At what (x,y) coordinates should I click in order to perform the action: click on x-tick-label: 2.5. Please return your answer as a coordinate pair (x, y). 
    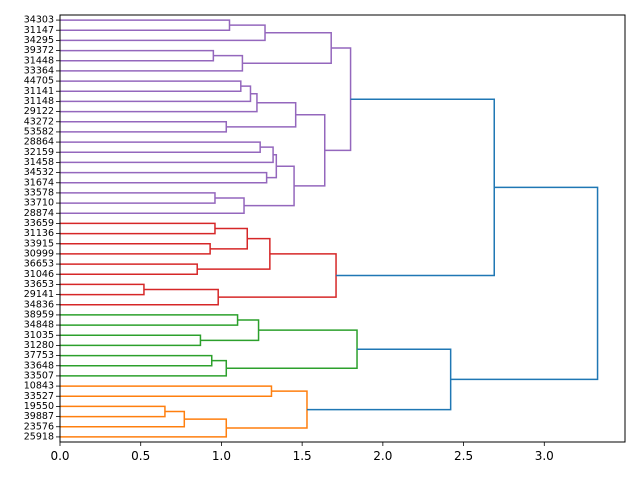
    Looking at the image, I should click on (463, 456).